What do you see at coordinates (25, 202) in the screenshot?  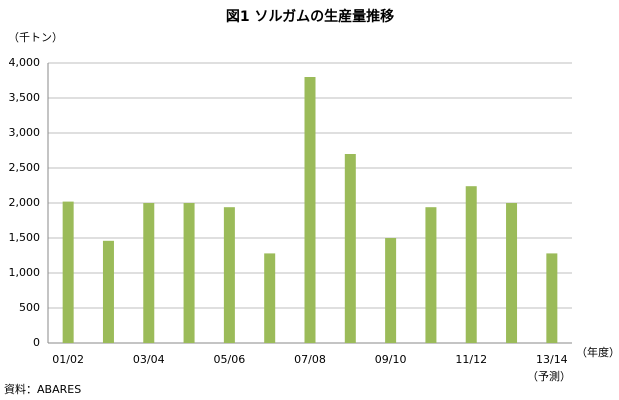 I see `y-tick-label: 2,000` at bounding box center [25, 202].